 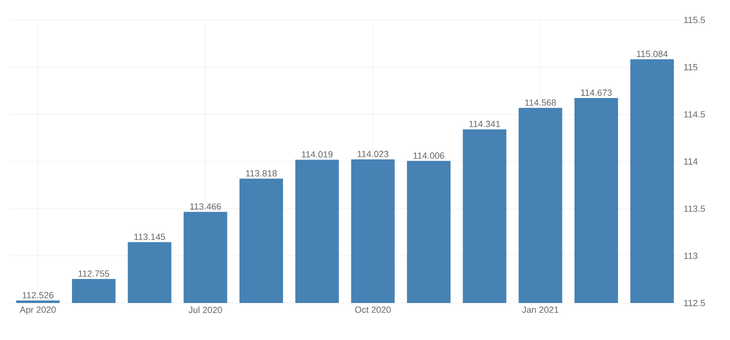 I want to click on y-tick-label: 114.5, so click(x=694, y=114).